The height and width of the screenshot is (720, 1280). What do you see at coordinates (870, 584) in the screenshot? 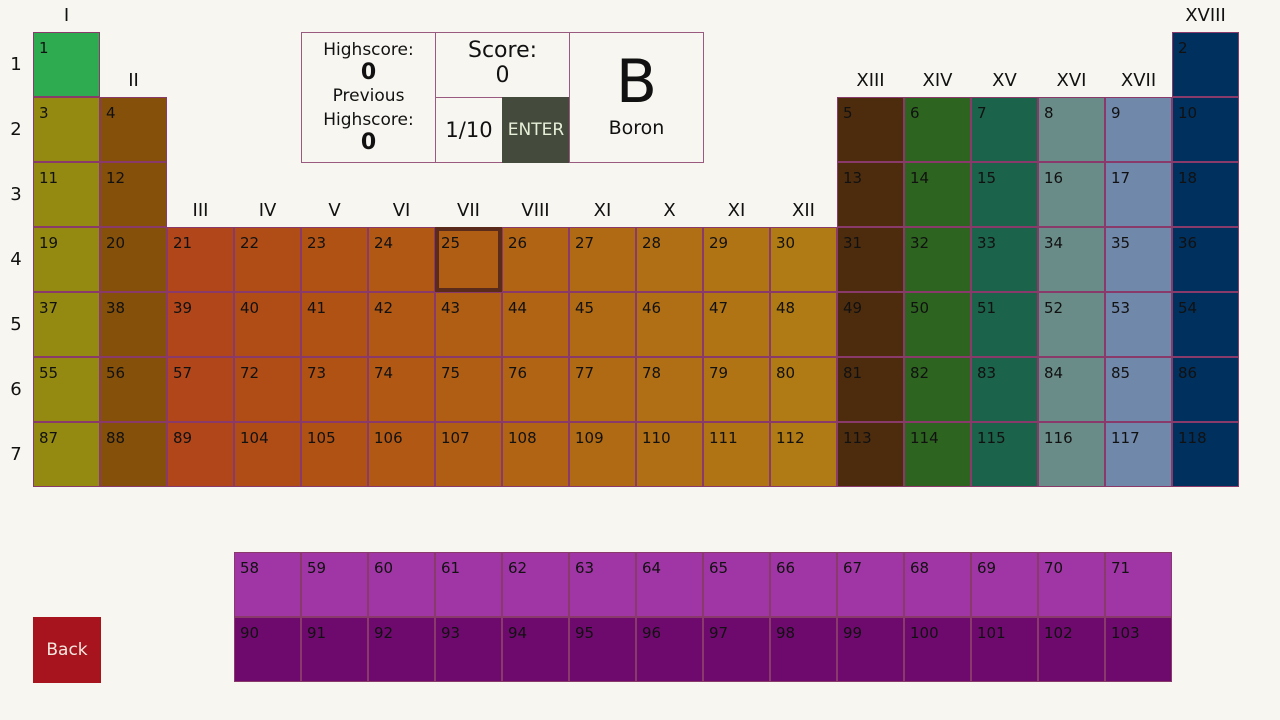
I see `element-cell: 67` at bounding box center [870, 584].